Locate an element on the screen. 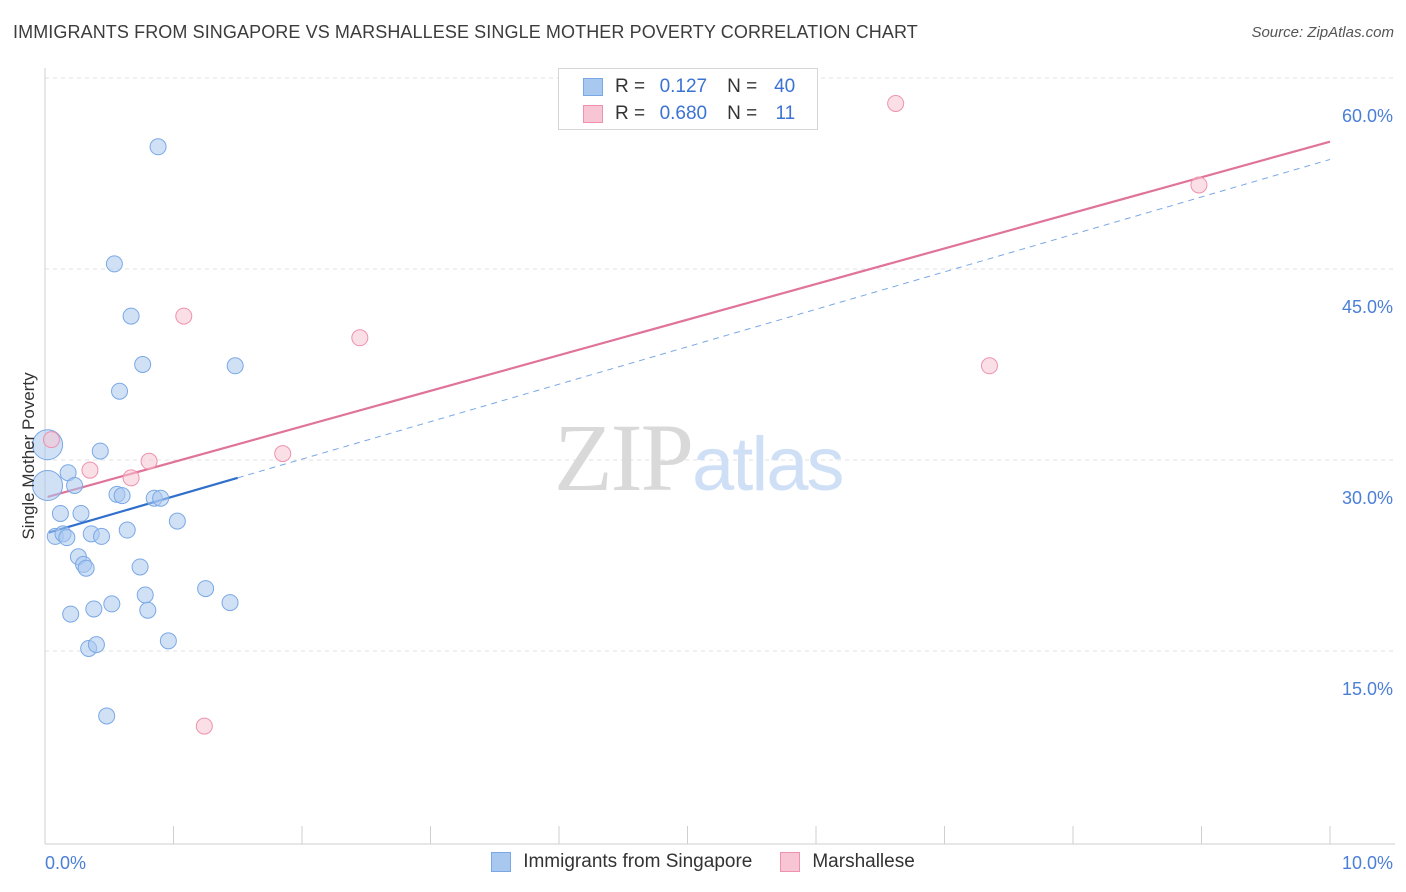  legend-row-singapore: R = 0.127 N = 40 is located at coordinates (689, 87).